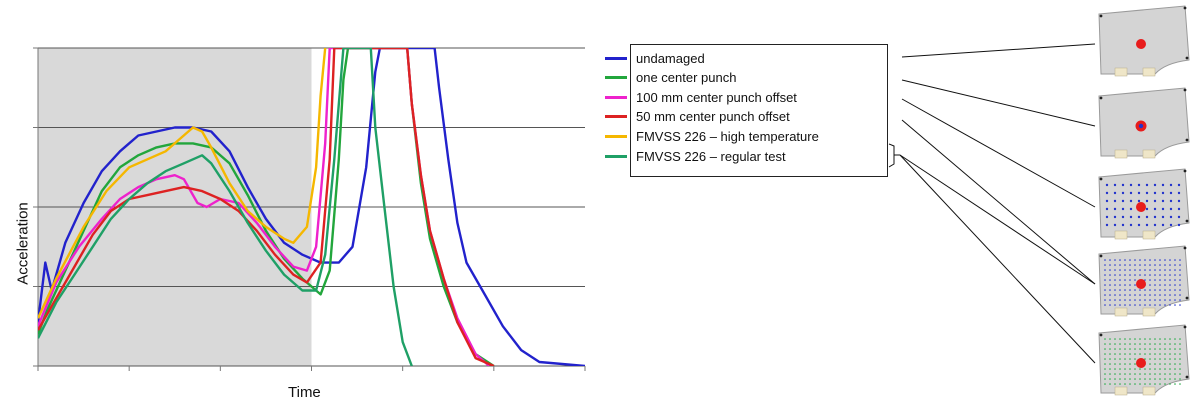 This screenshot has width=1194, height=401. Describe the element at coordinates (616, 156) in the screenshot. I see `legend-swatch` at that location.